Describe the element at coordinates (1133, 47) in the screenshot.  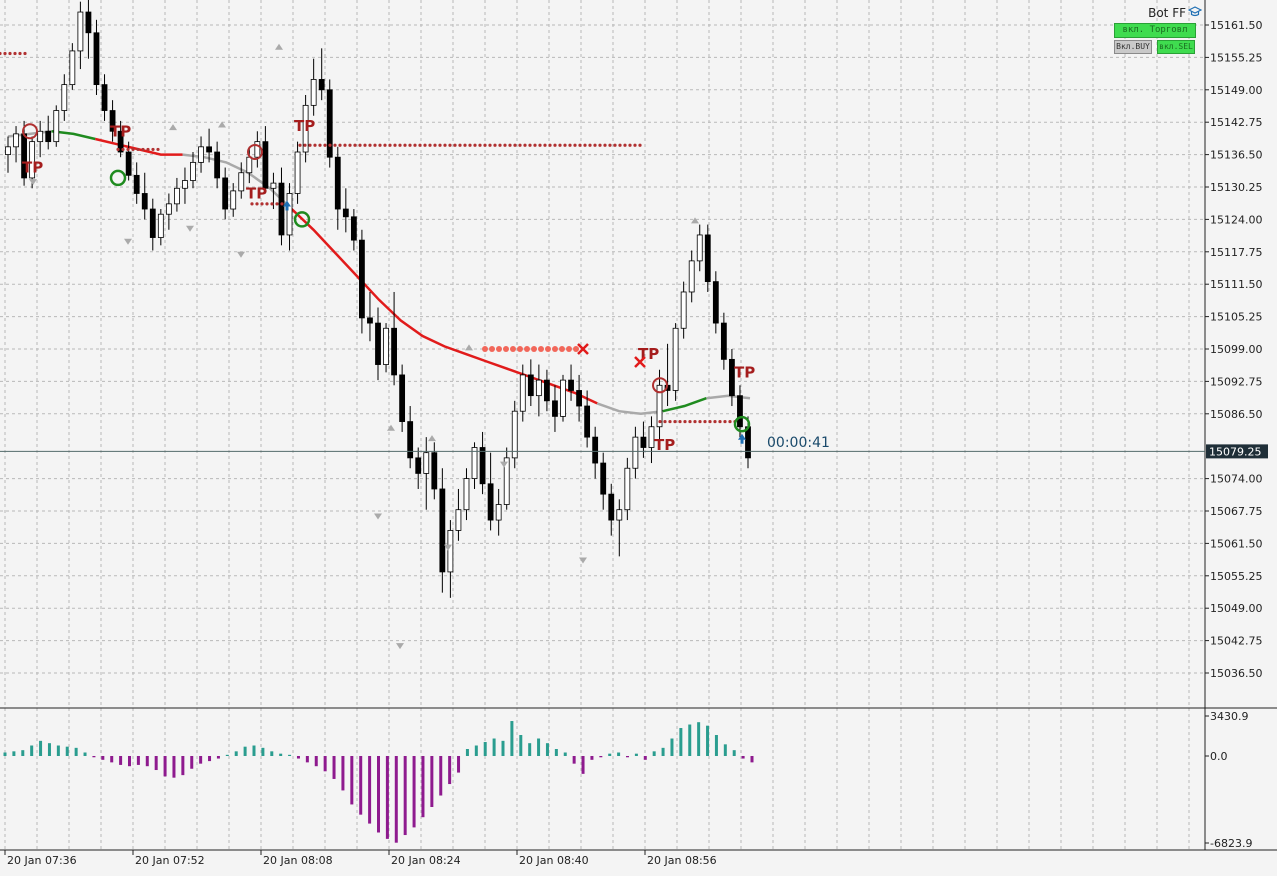
I see `buy-toggle-button: Вкл.BUY` at that location.